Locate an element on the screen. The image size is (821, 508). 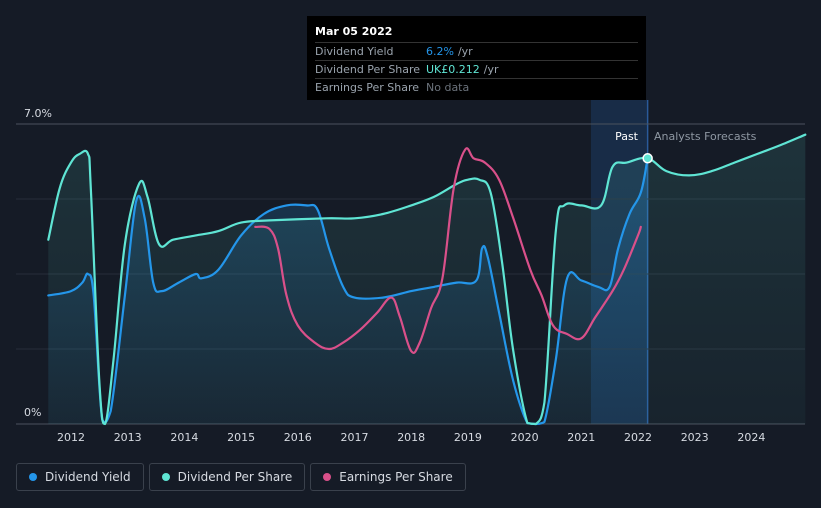
x-tick-label: 2016 is located at coordinates (298, 437).